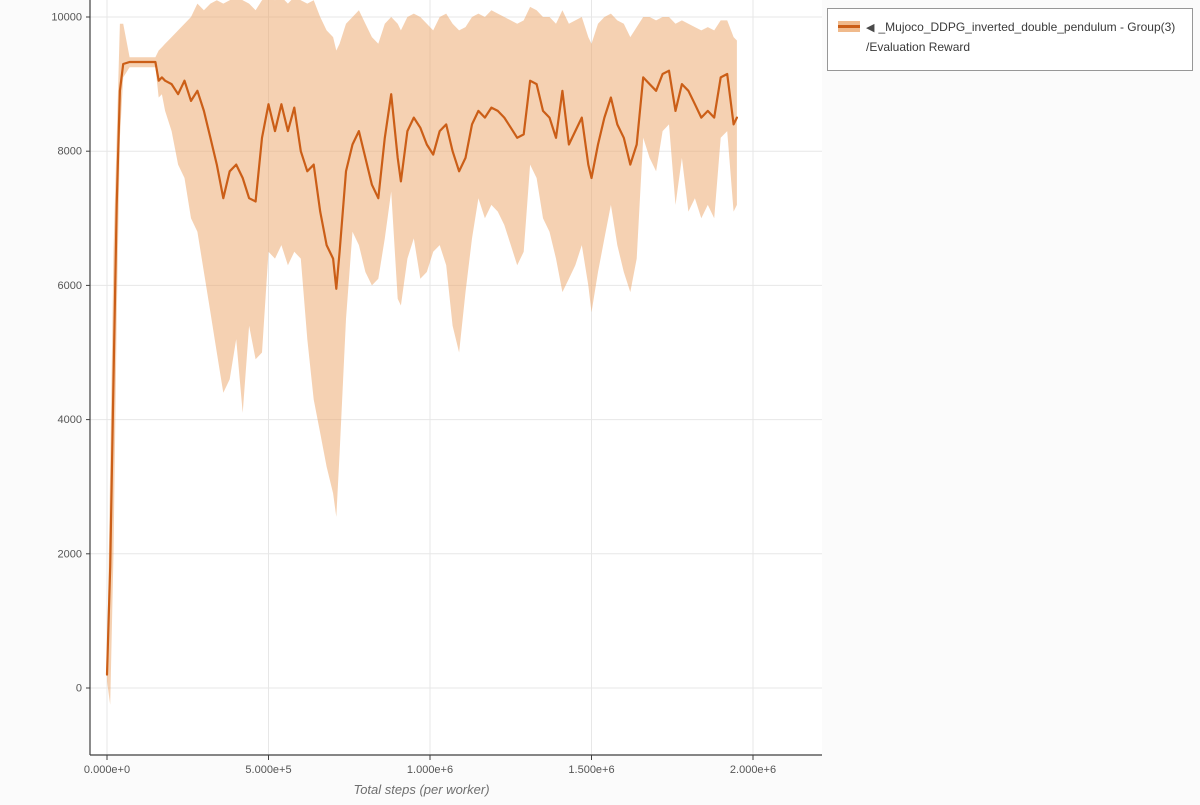 This screenshot has width=1200, height=805. I want to click on svg-text: 8000, so click(70, 152).